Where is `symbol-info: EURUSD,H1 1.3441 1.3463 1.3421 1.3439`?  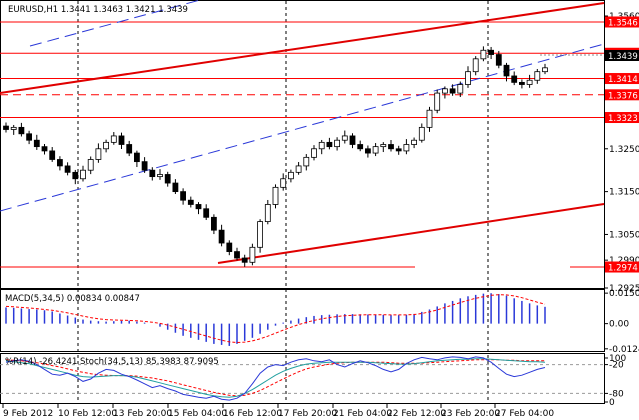 symbol-info: EURUSD,H1 1.3441 1.3463 1.3421 1.3439 is located at coordinates (98, 10).